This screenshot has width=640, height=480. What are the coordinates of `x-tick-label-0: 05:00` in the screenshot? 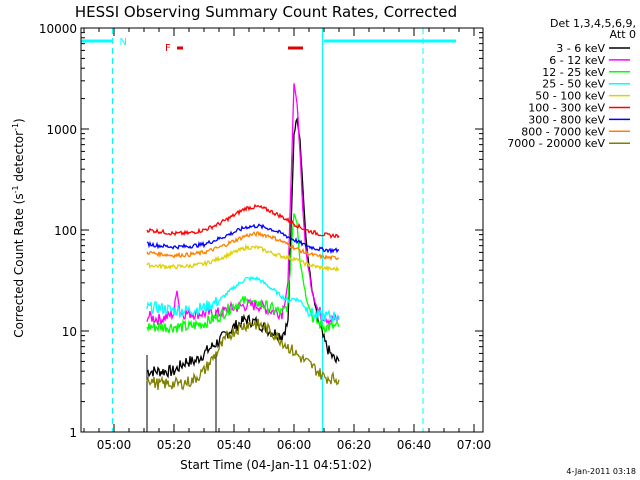 It's located at (114, 445).